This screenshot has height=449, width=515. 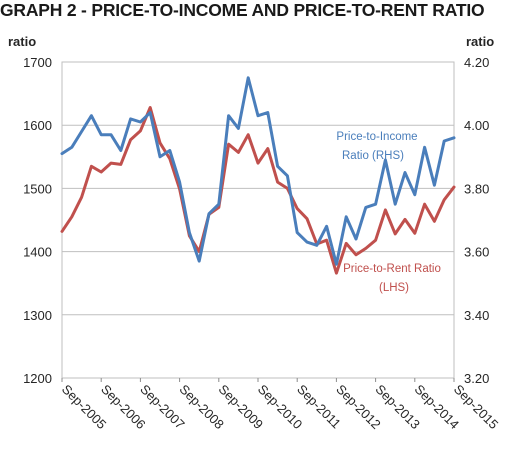 I want to click on right-tick-label: 3.20, so click(x=476, y=378).